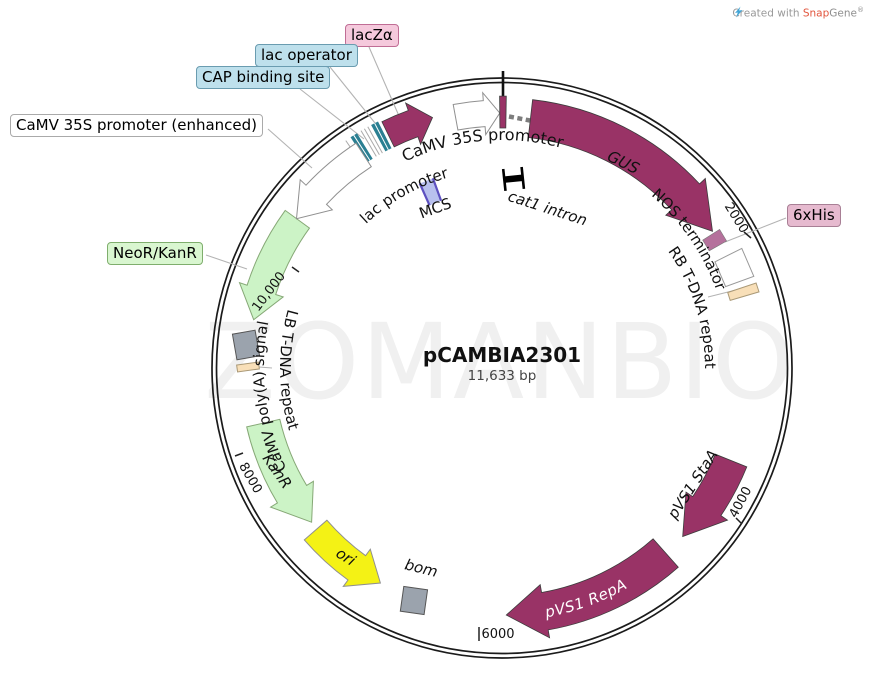 The image size is (874, 674). I want to click on watermark-text: ZOMANBIO, so click(500, 362).